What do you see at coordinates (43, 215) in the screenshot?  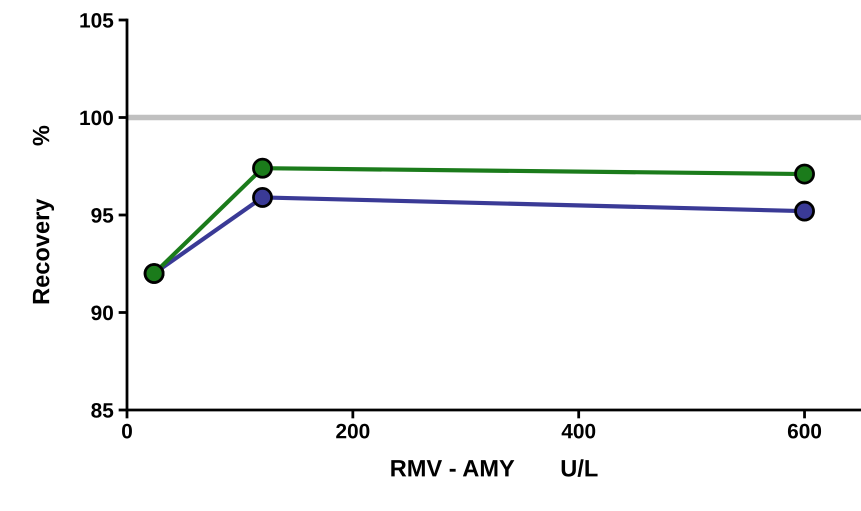 I see `y-axis-title: Recovery %` at bounding box center [43, 215].